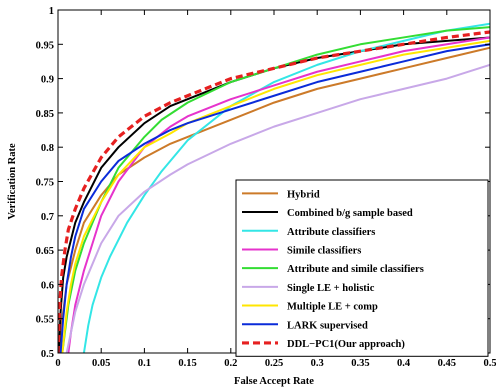 Image resolution: width=496 pixels, height=391 pixels. Describe the element at coordinates (355, 269) in the screenshot. I see `legend-entry: Attribute and simile classifiers` at that location.